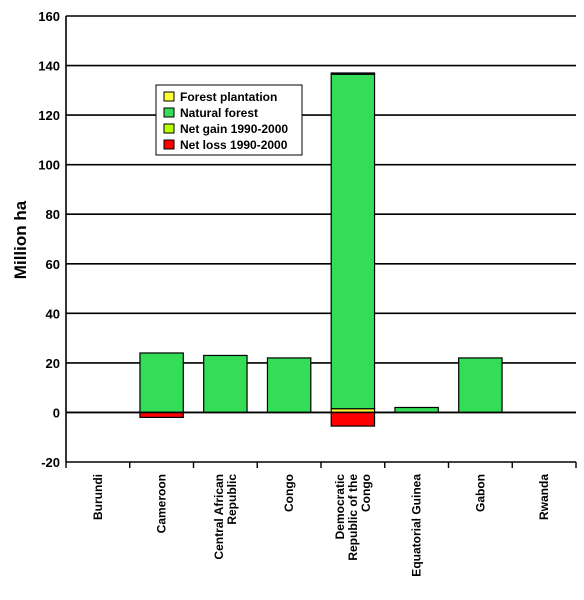  Describe the element at coordinates (98, 497) in the screenshot. I see `x-tick-label: Burundi` at that location.